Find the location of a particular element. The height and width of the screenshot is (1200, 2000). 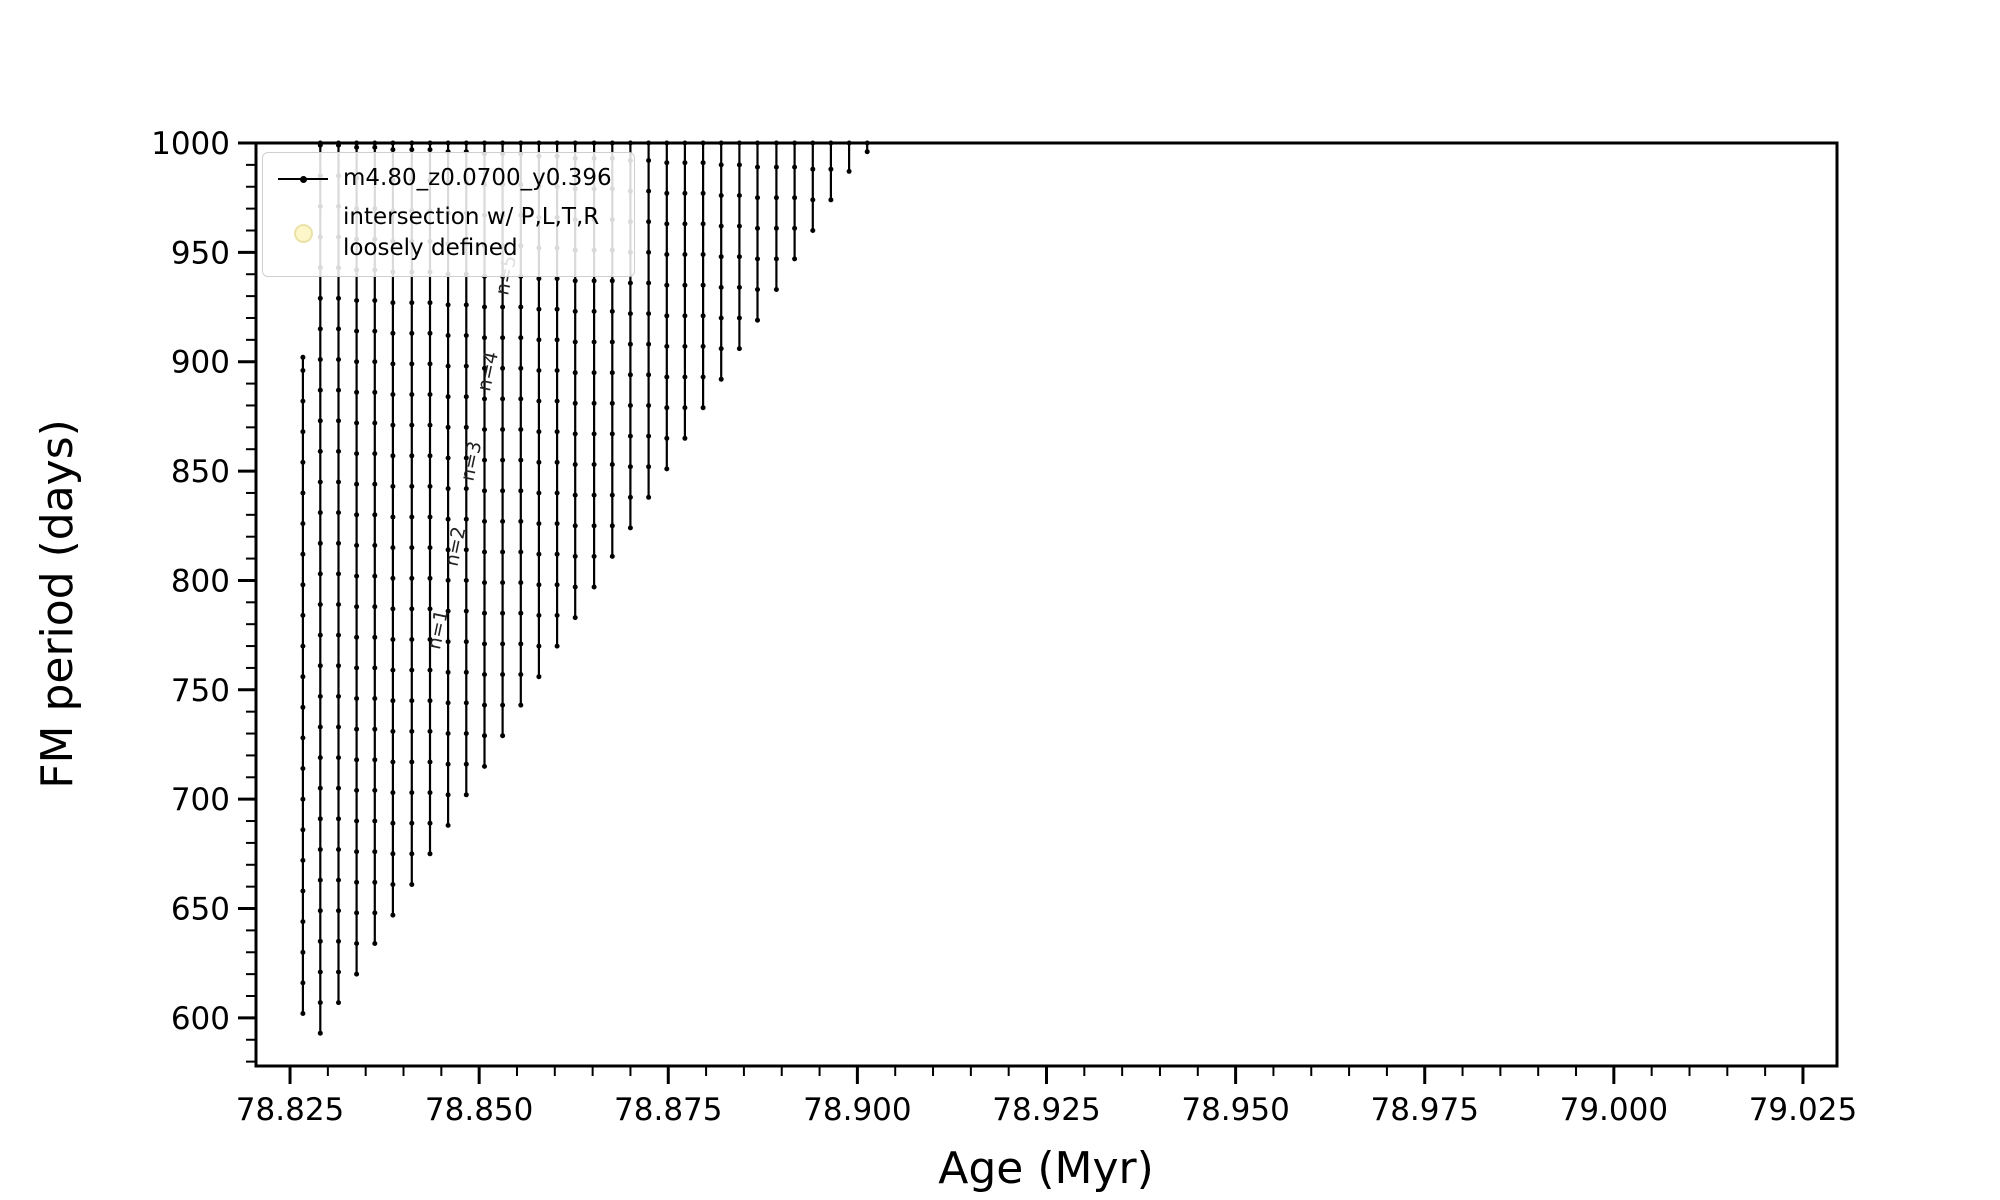

x-tick-label: 78.825 is located at coordinates (290, 1110).